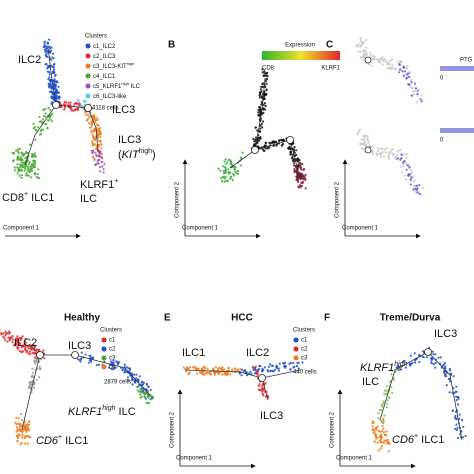  Describe the element at coordinates (442, 141) in the screenshot. I see `scale-label: 0` at that location.